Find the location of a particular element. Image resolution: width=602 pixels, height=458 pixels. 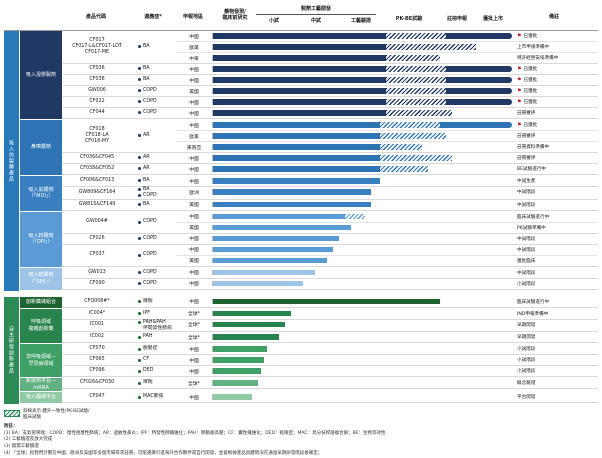

category-label: 創新藥械組合 is located at coordinates (41, 302).